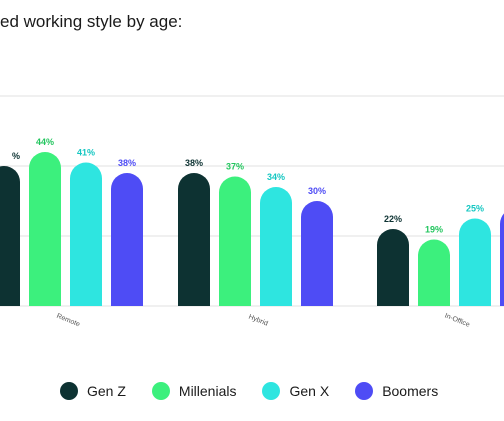 This screenshot has width=504, height=421. What do you see at coordinates (106, 391) in the screenshot?
I see `legend-label: Gen Z` at bounding box center [106, 391].